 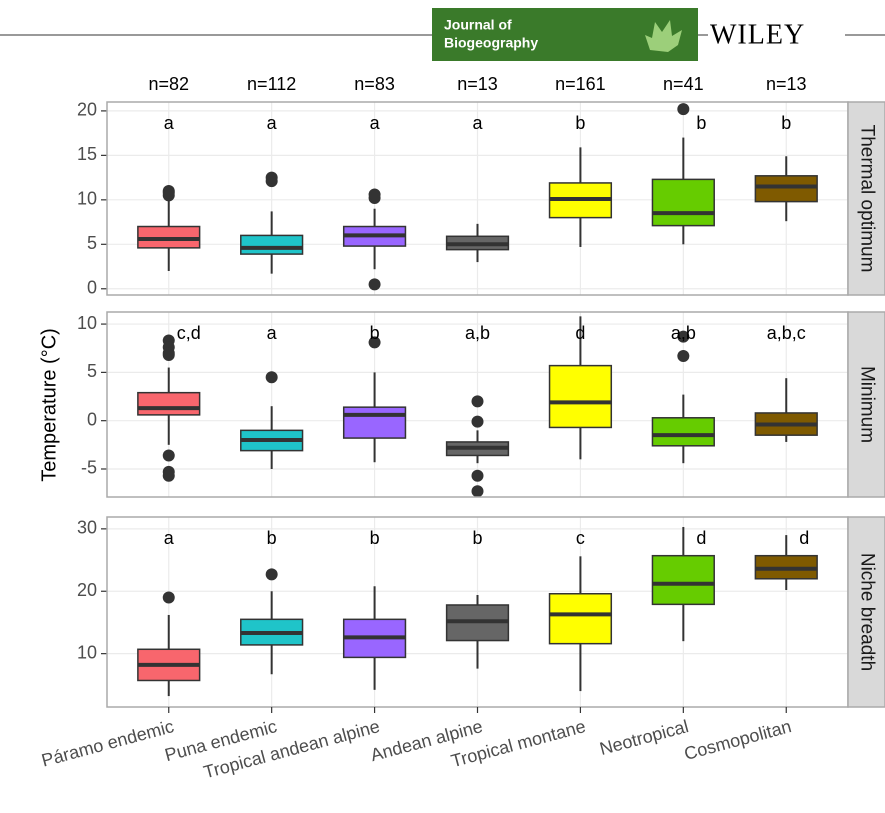 What do you see at coordinates (107, 743) in the screenshot?
I see `x-tick-label: Páramo endemic` at bounding box center [107, 743].